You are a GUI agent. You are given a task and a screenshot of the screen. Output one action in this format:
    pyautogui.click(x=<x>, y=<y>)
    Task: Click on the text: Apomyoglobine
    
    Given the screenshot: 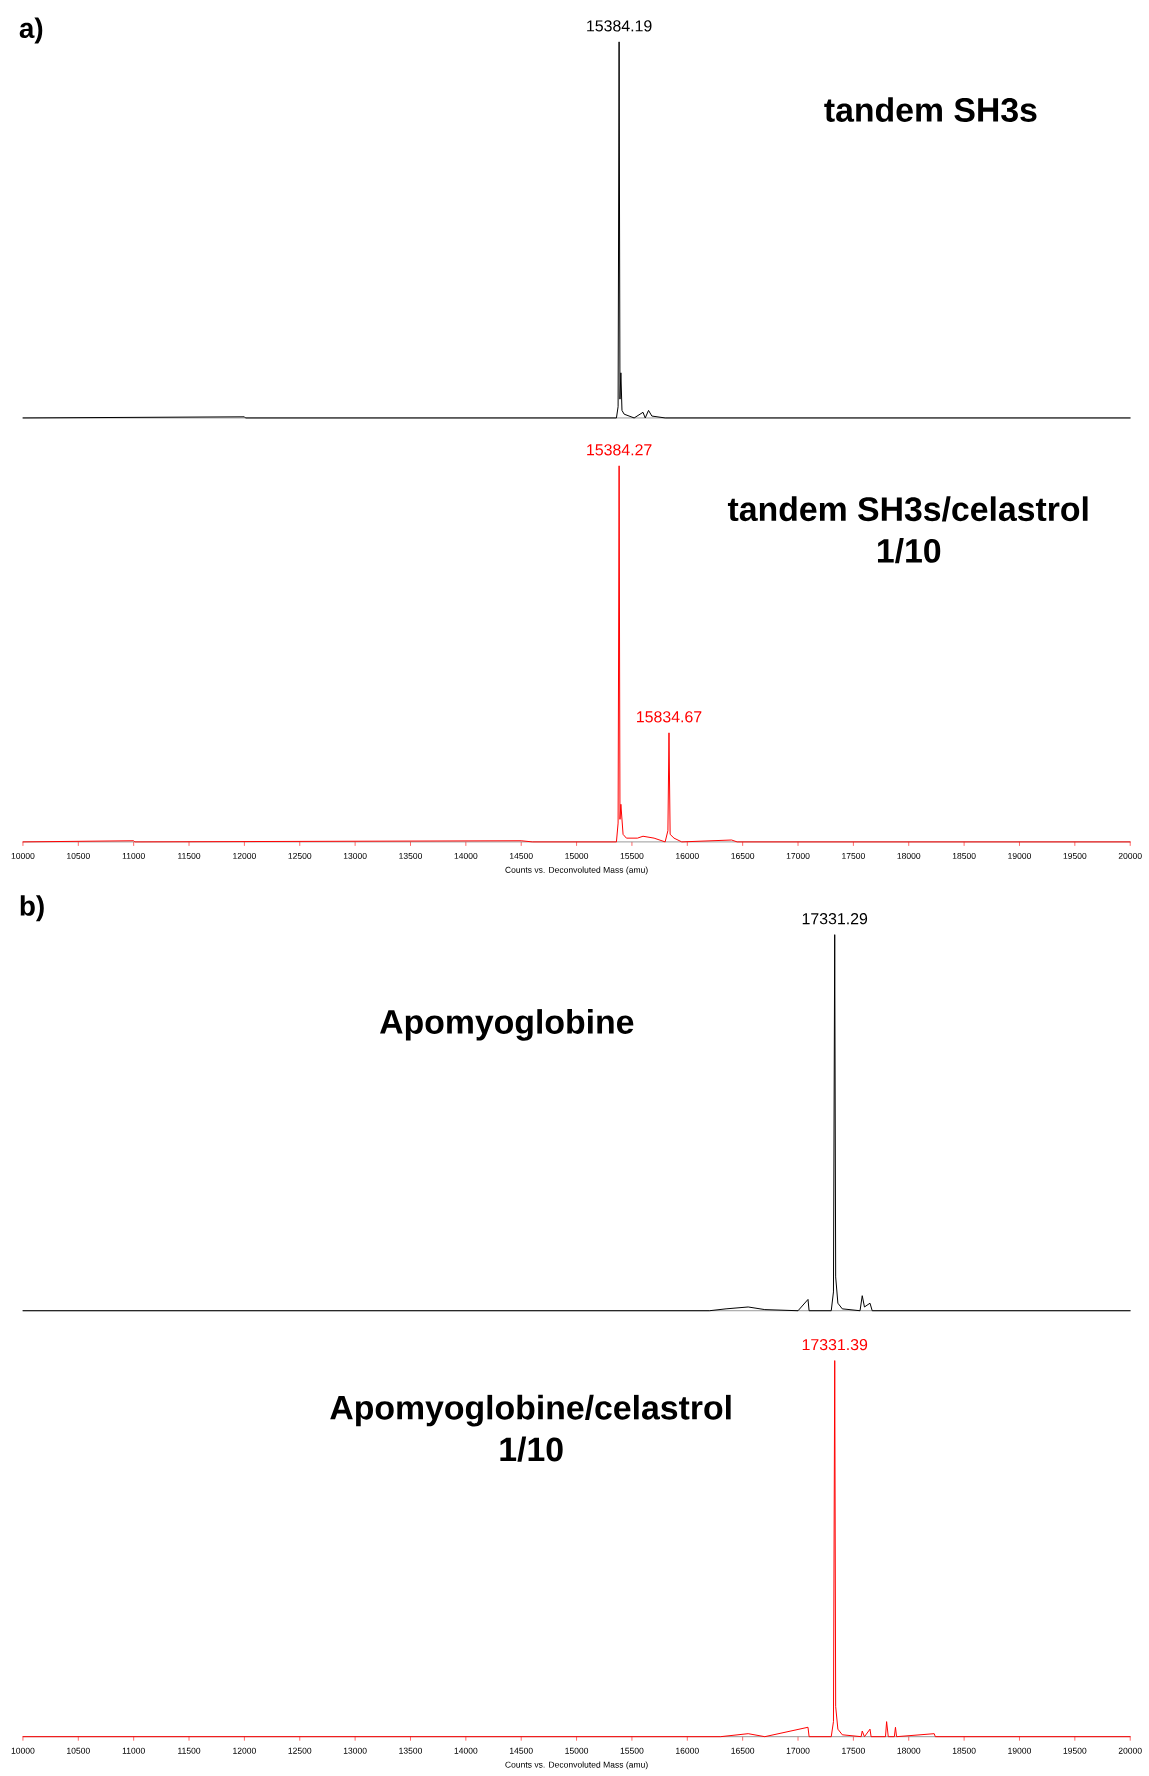 What is the action you would take?
    pyautogui.click(x=507, y=1025)
    